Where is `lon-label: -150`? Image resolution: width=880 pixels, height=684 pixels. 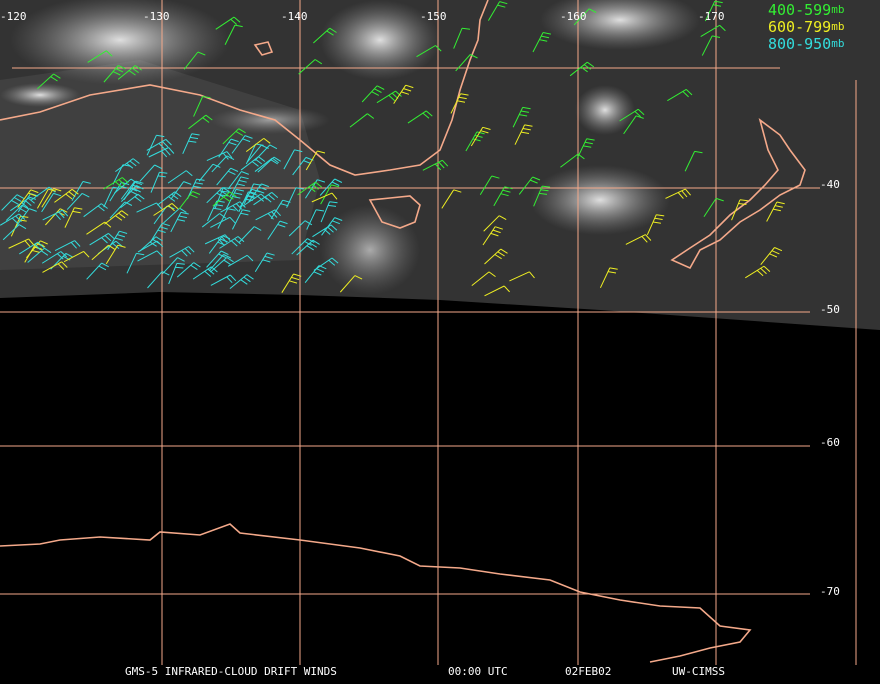
lon-label: -150 is located at coordinates (433, 16).